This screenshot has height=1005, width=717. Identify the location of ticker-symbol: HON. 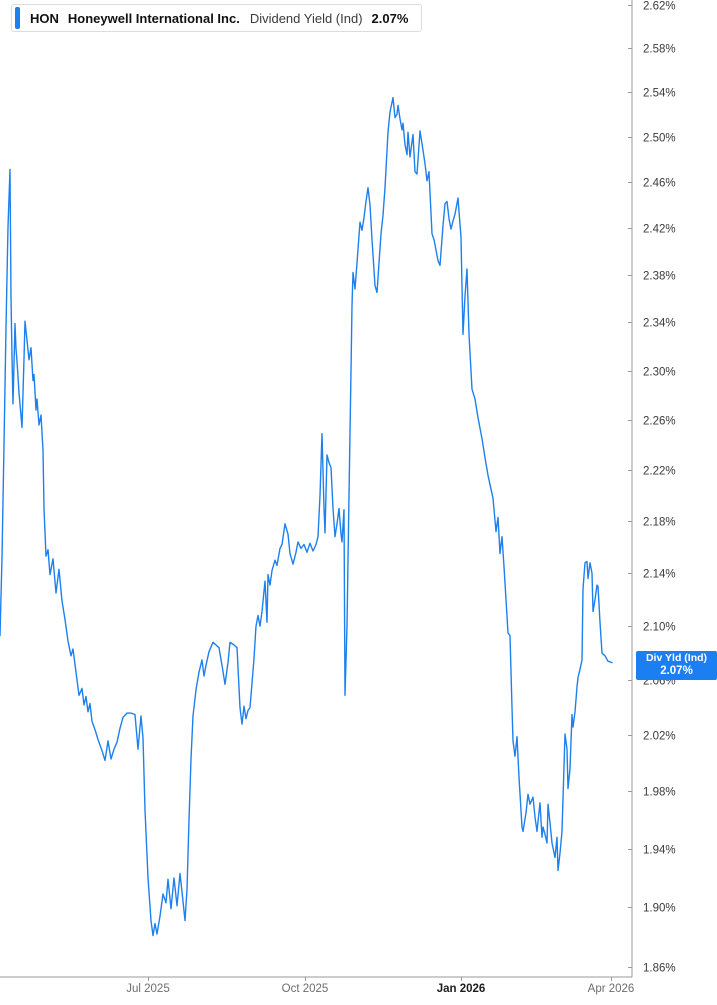
(44, 18).